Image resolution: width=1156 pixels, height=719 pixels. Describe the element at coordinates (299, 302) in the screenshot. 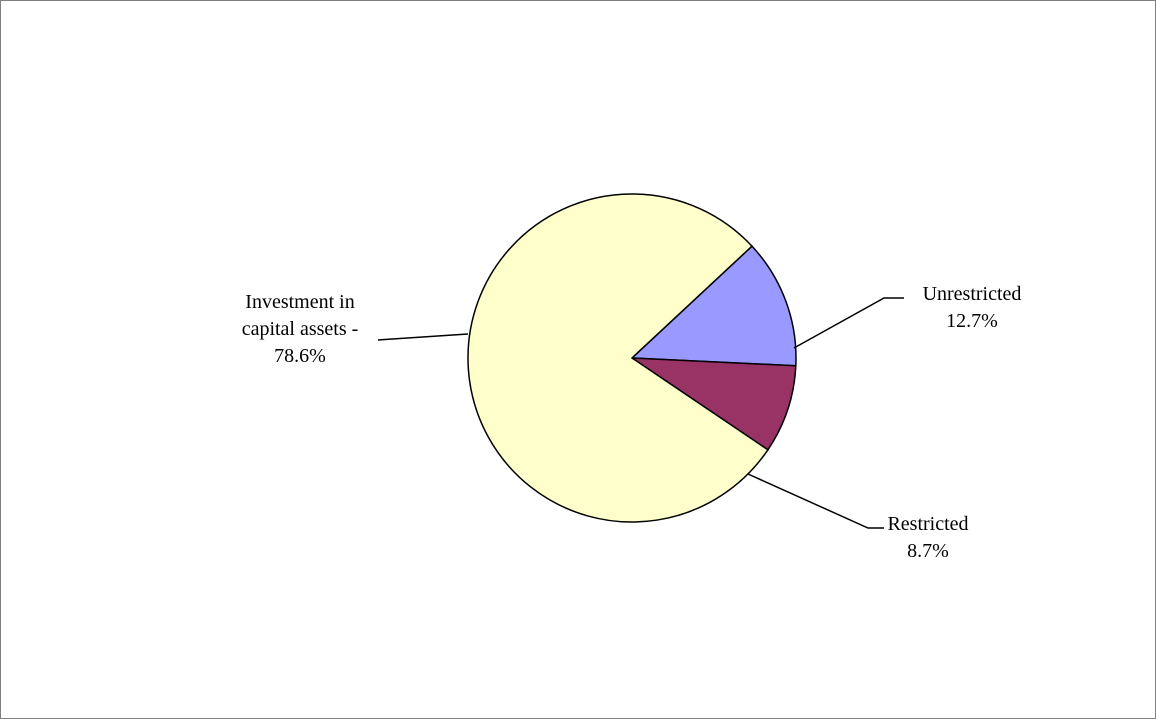

I see `data-label-line: Investment in` at that location.